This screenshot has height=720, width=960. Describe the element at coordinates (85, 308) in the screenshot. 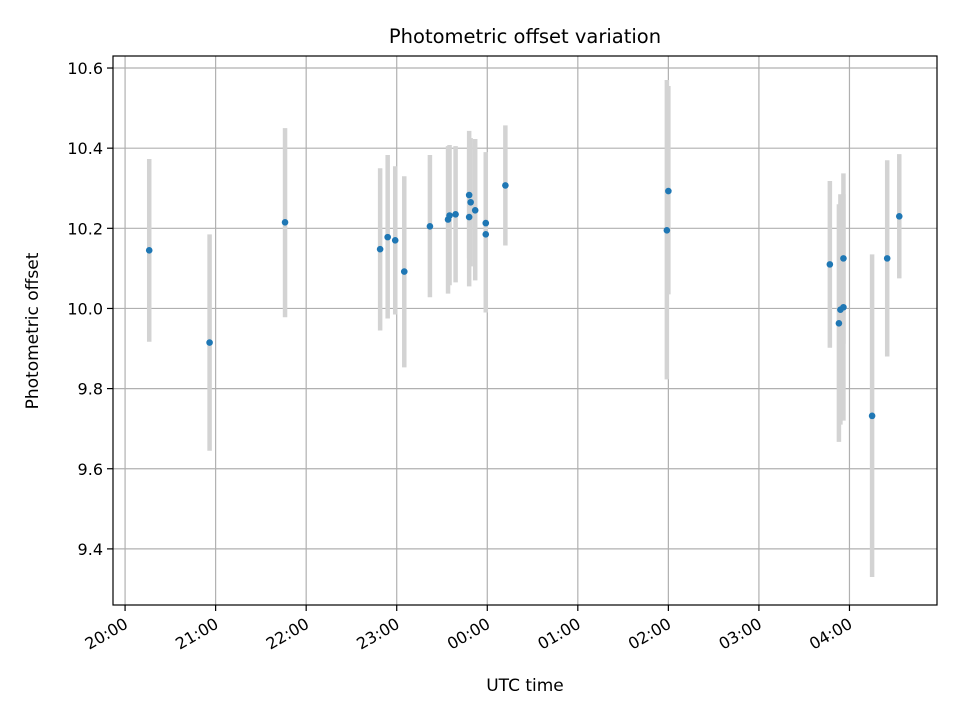

I see `y-tick-label: 10.0` at that location.